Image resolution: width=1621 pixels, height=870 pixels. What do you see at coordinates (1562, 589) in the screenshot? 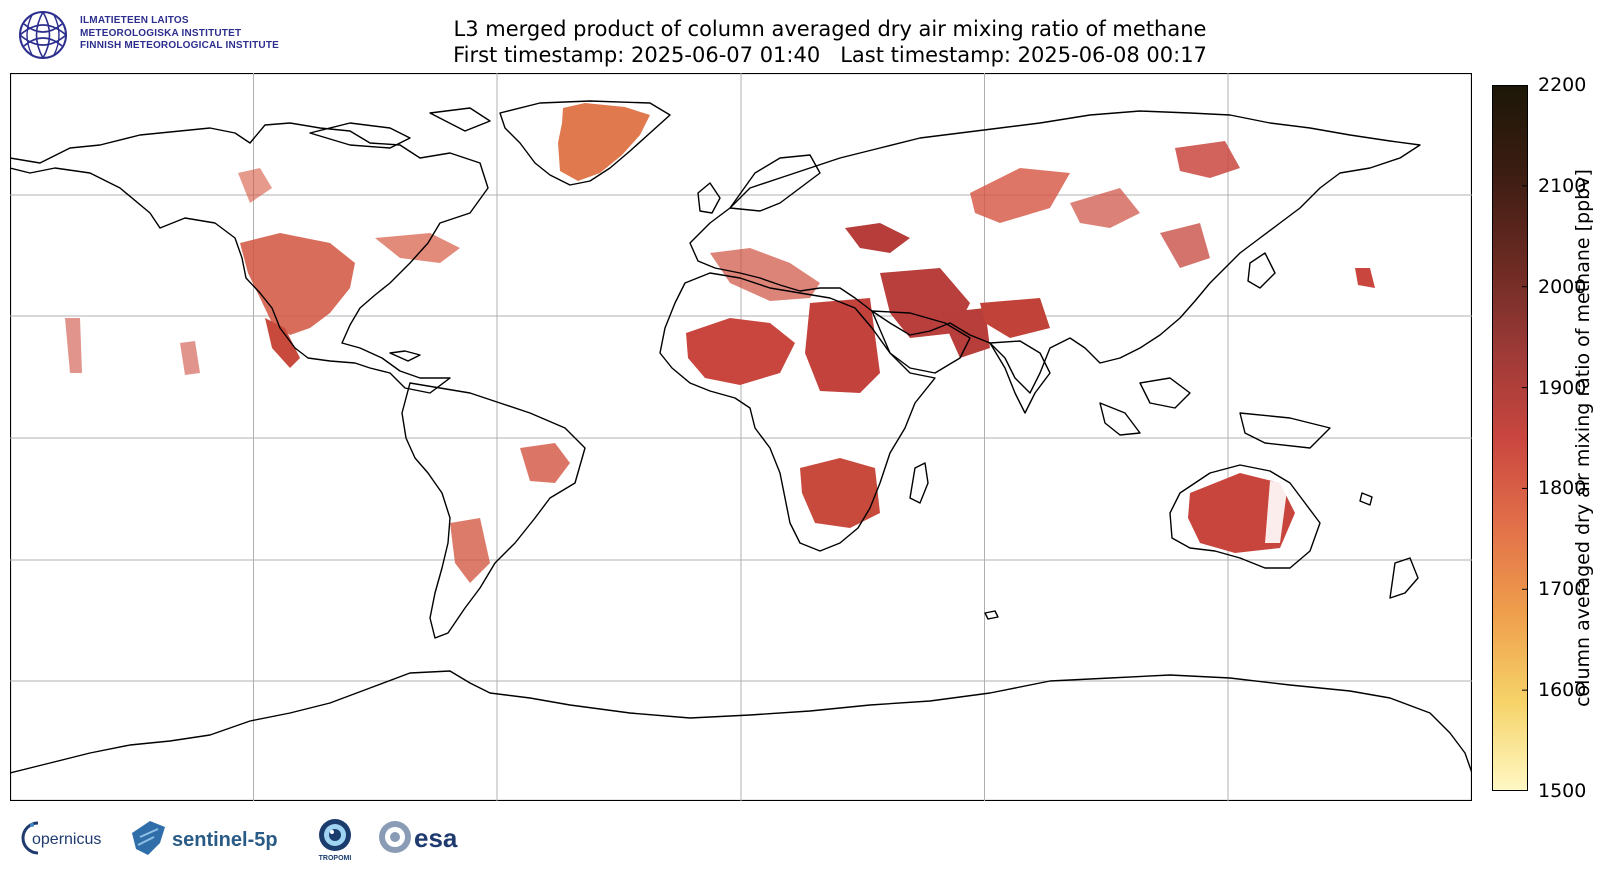
I see `colorbar-tick-label: 1700` at bounding box center [1562, 589].